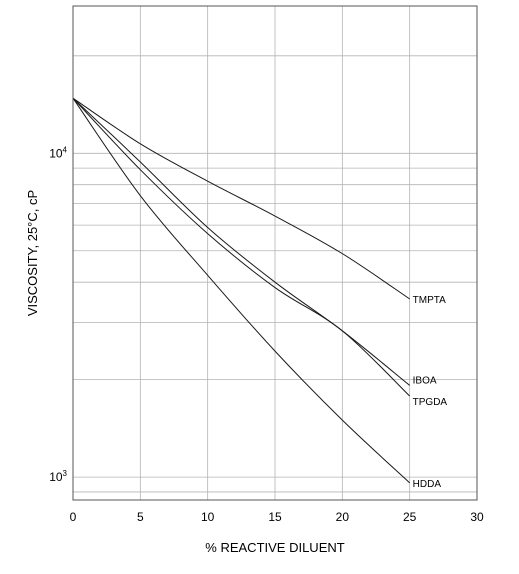  Describe the element at coordinates (429, 300) in the screenshot. I see `series-label-tmpta: TMPTA` at that location.